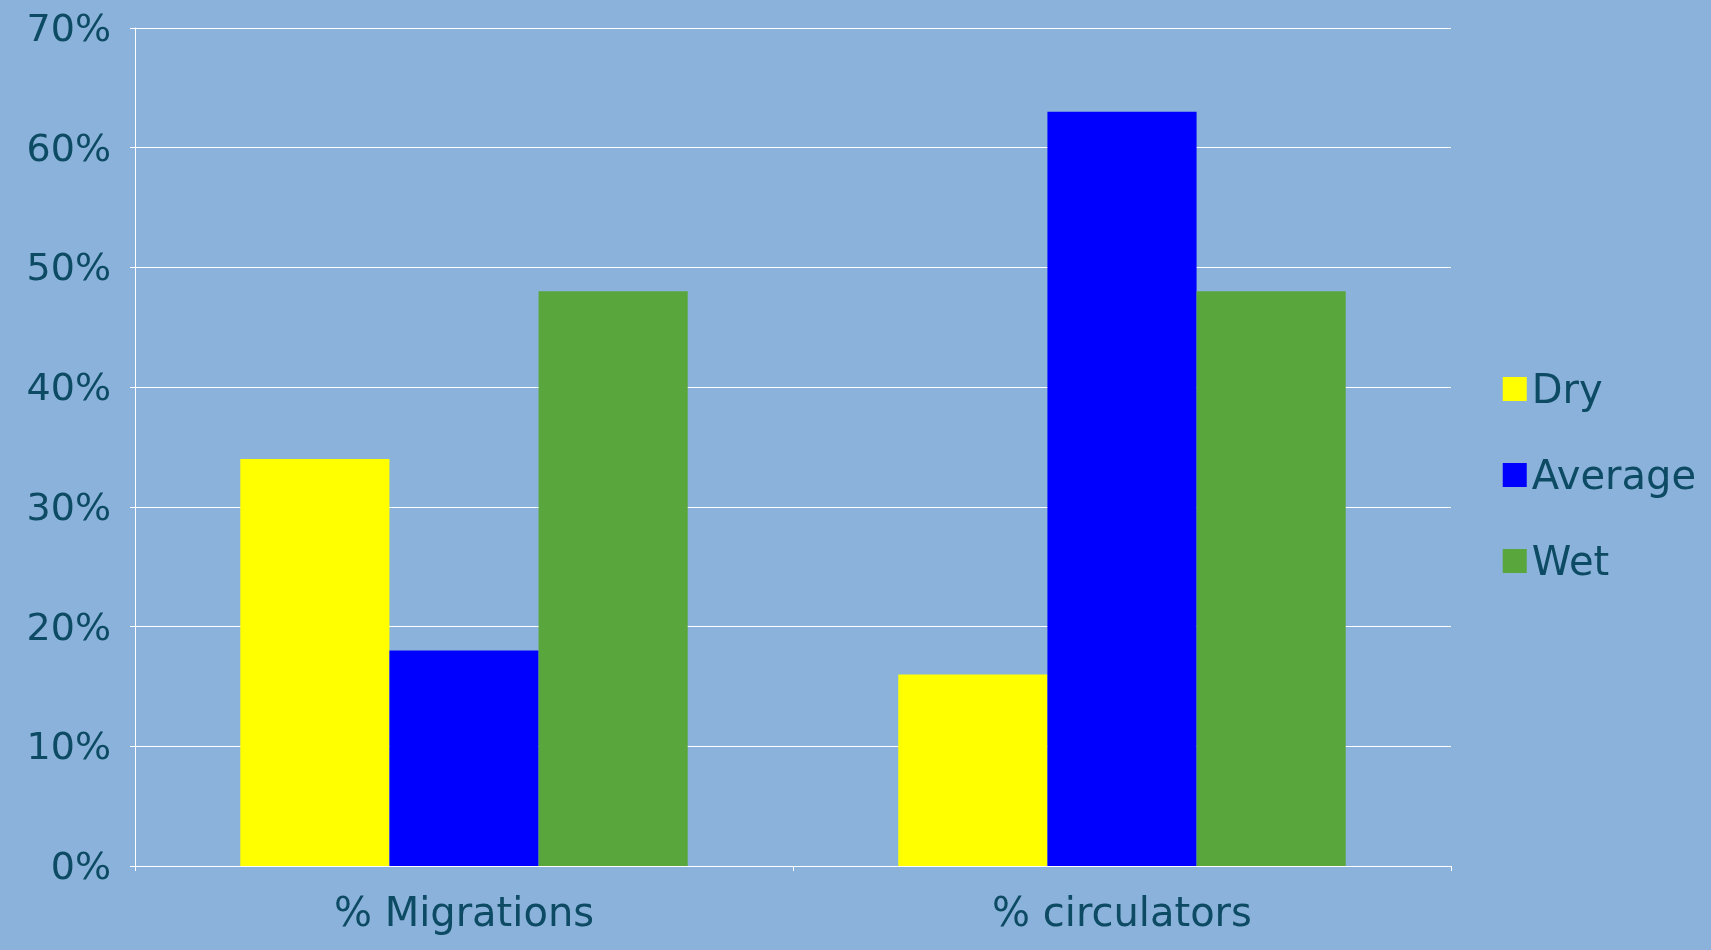 This screenshot has width=1711, height=950. What do you see at coordinates (68, 267) in the screenshot?
I see `y-tick-label: 50%` at bounding box center [68, 267].